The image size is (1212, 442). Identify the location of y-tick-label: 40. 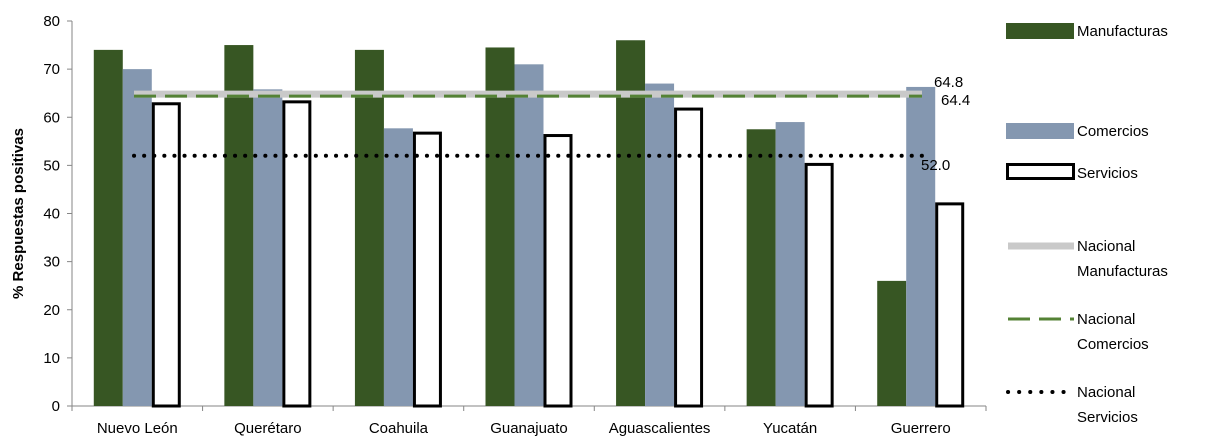
(51, 214).